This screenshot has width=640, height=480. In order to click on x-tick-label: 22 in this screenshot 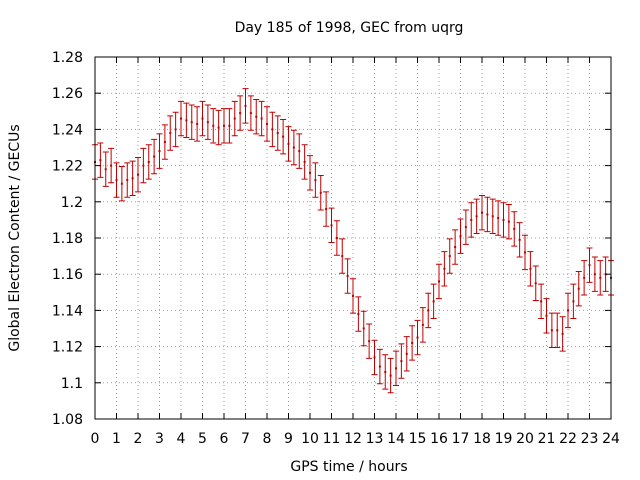, I will do `click(568, 439)`.